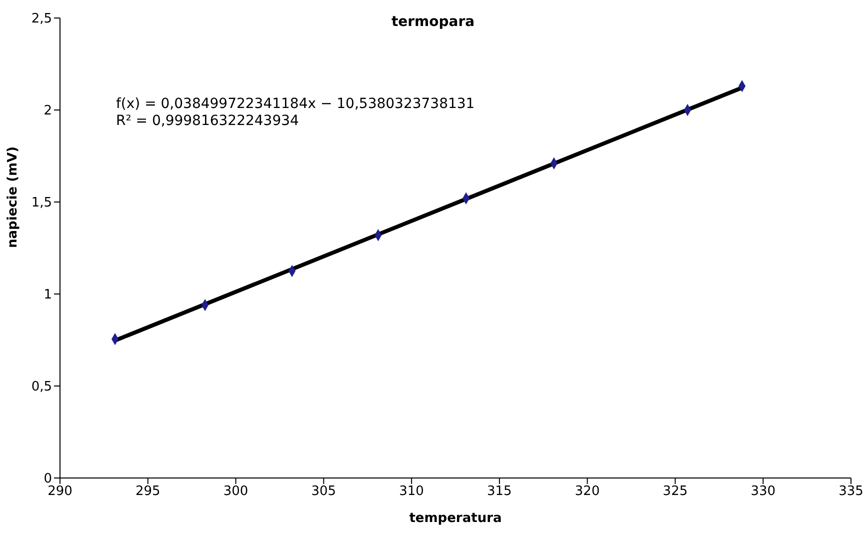 This screenshot has height=548, width=866. I want to click on annotation: f(x) = 0,038499722341184x − 10,5380323738131, so click(295, 104).